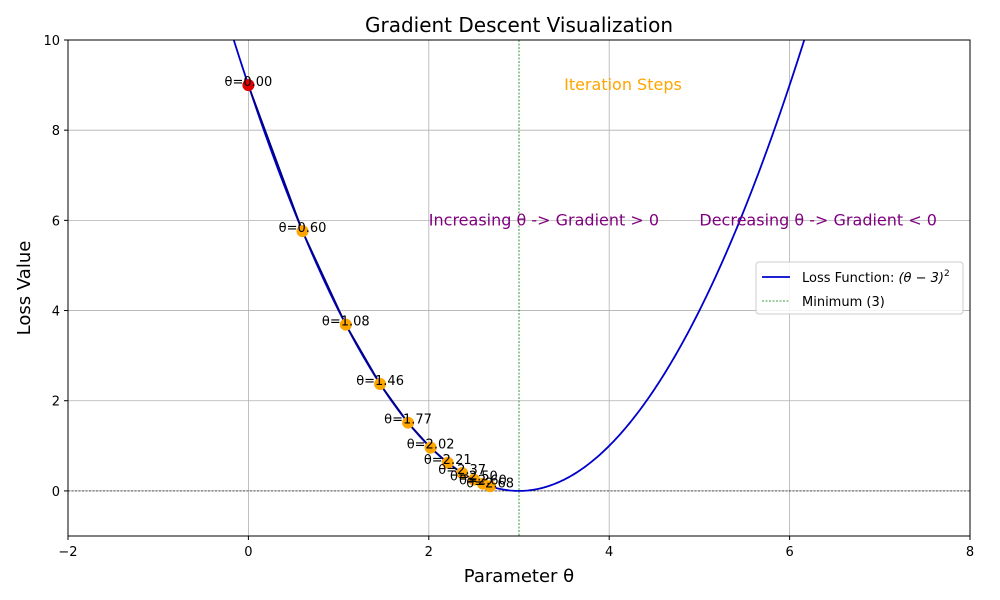 This screenshot has width=1000, height=600. I want to click on step-label: θ=1.77, so click(408, 420).